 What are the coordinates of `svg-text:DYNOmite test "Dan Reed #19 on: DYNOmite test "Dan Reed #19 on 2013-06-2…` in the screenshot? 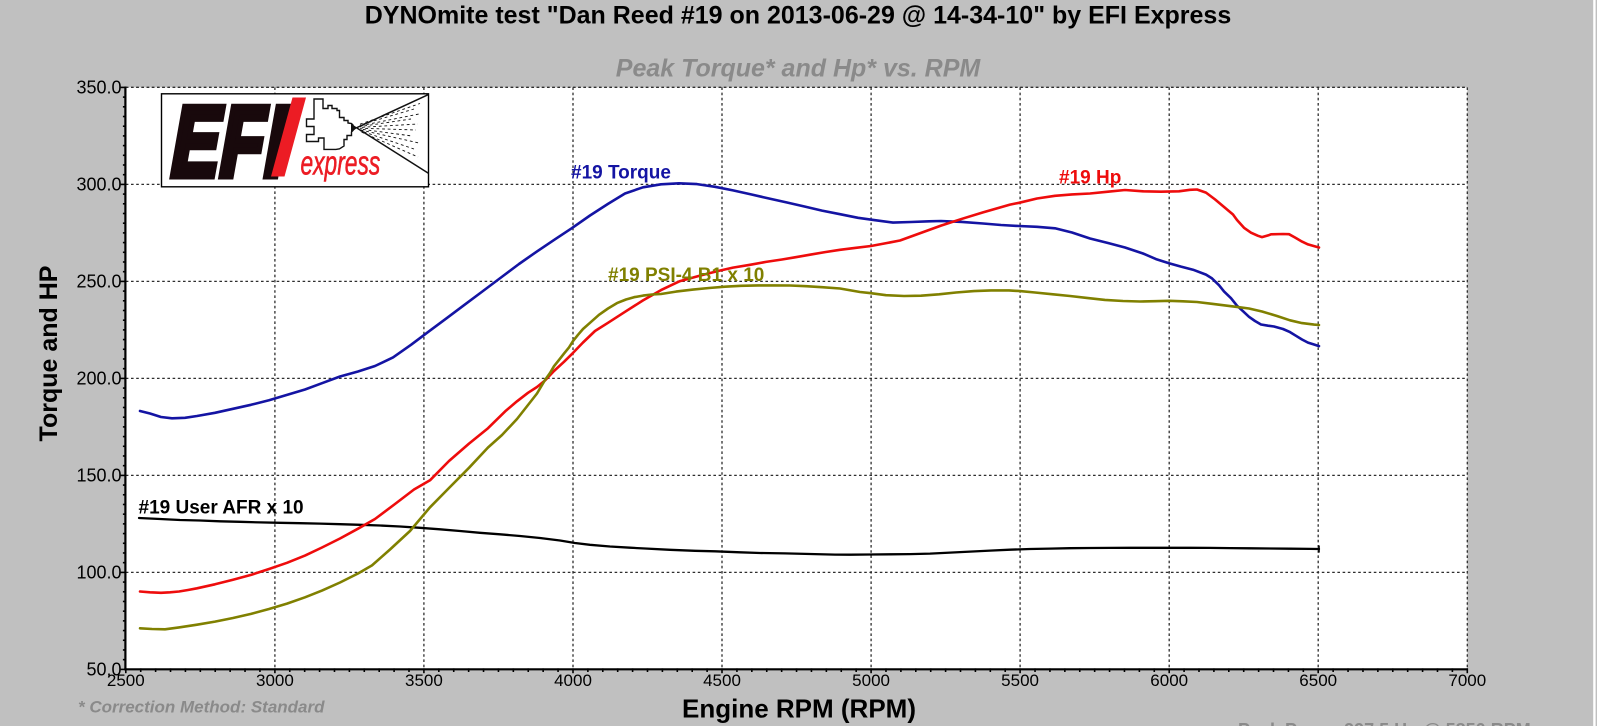 It's located at (798, 16).